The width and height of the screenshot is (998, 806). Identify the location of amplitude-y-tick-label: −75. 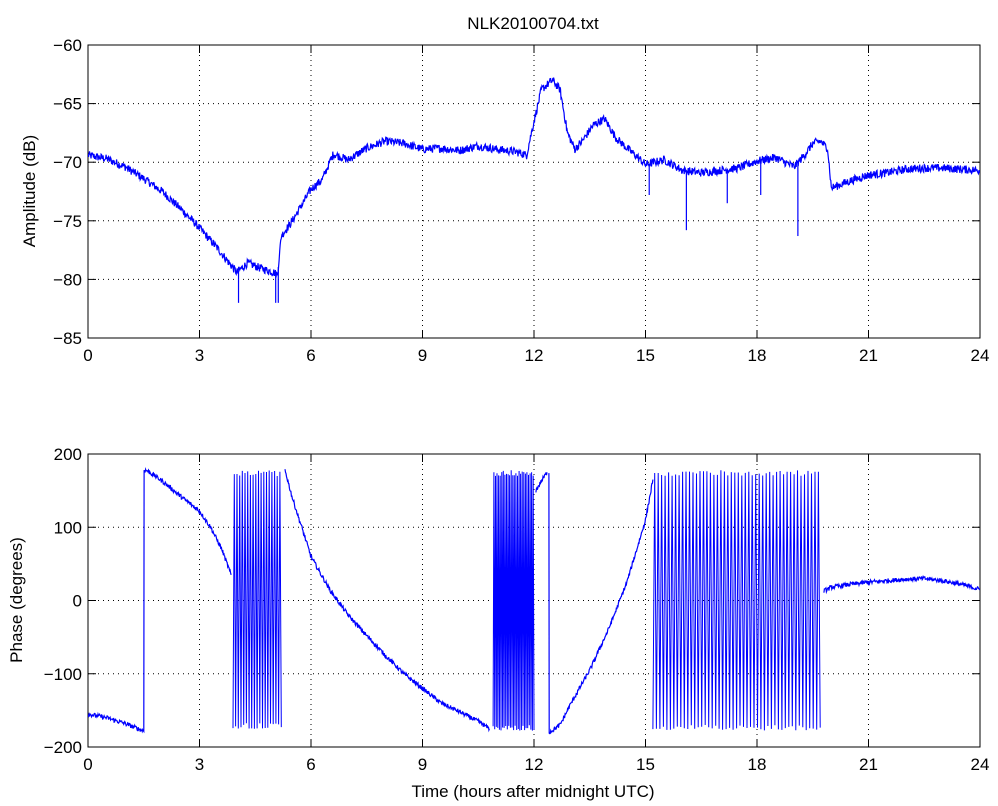
(67, 221).